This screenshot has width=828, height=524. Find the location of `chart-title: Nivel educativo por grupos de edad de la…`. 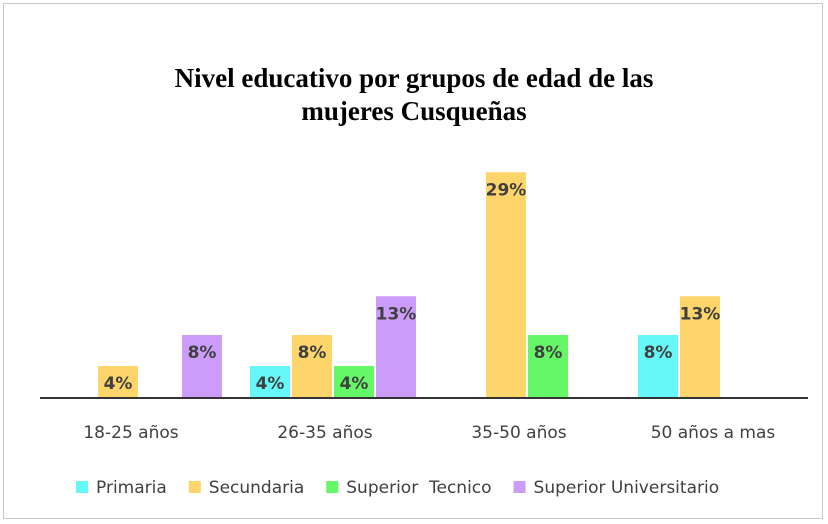

chart-title: Nivel educativo por grupos de edad de la… is located at coordinates (414, 94).